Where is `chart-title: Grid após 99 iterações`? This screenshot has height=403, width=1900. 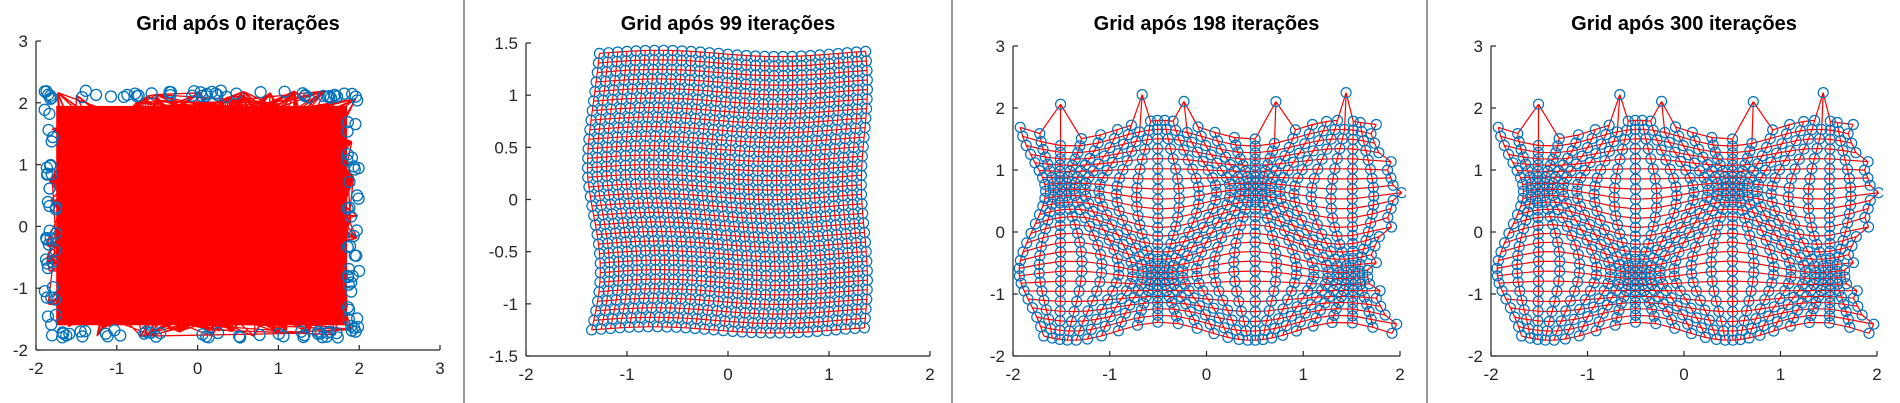
chart-title: Grid após 99 iterações is located at coordinates (728, 24).